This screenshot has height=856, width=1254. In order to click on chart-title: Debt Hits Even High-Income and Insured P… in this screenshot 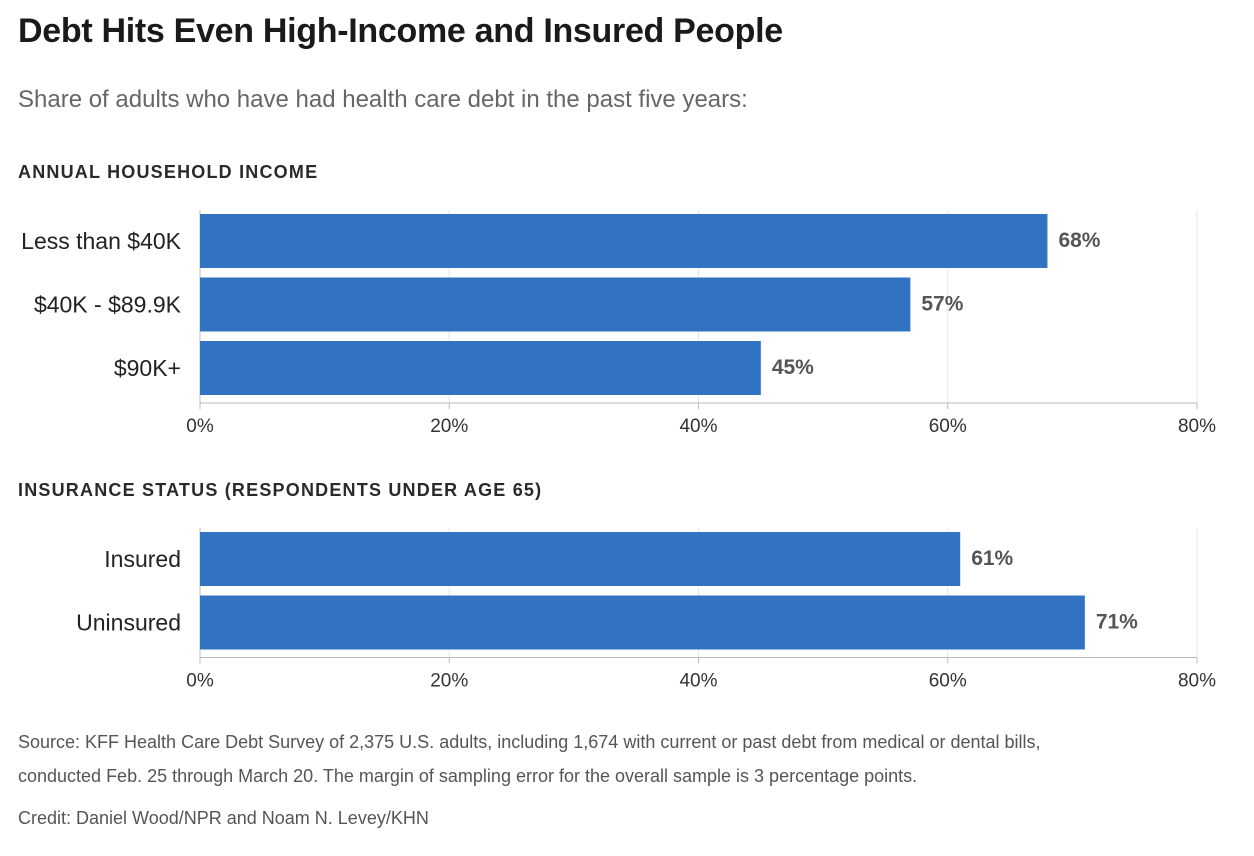, I will do `click(400, 31)`.